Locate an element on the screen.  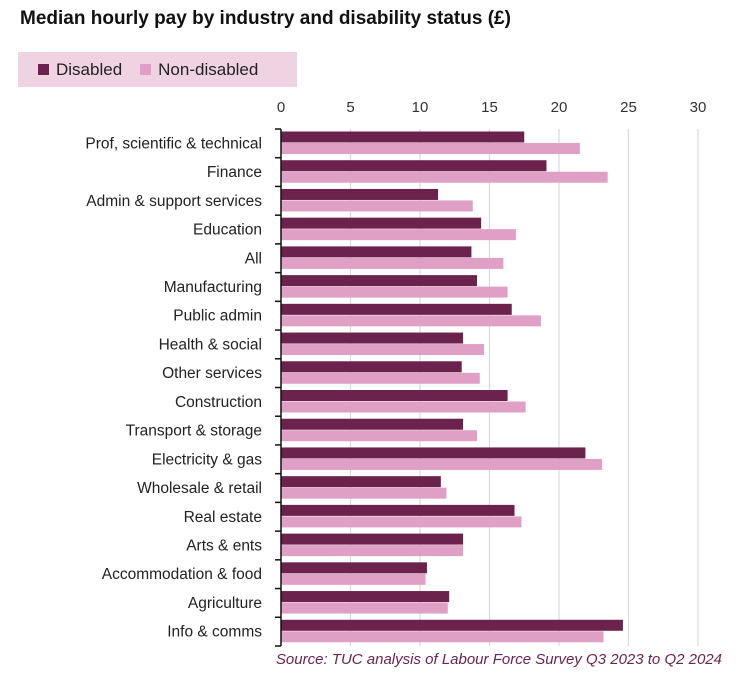
legend-label-non-disabled: Non-disabled is located at coordinates (208, 69).